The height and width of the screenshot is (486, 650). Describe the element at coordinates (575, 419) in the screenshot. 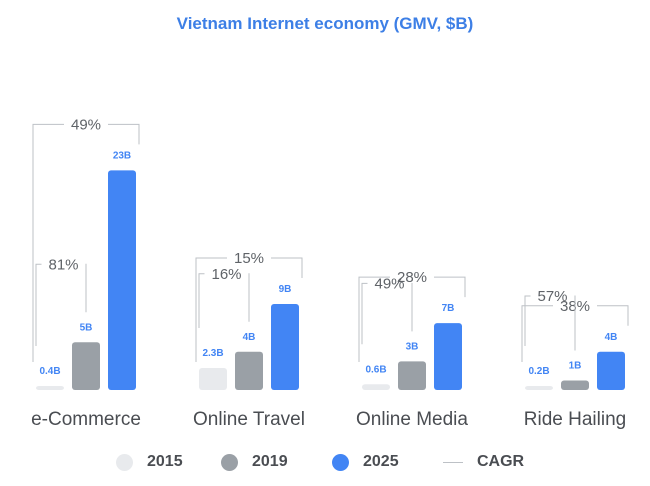

I see `category-label: Ride Hailing` at that location.